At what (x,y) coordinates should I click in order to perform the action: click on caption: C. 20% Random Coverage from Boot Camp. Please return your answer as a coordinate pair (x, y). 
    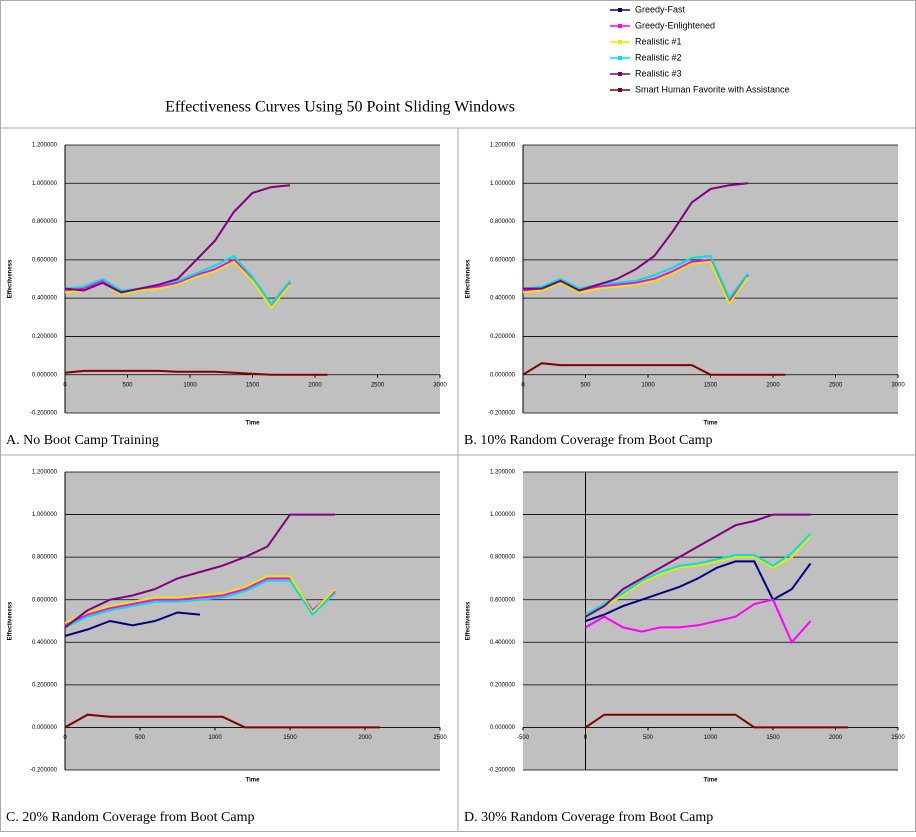
    Looking at the image, I should click on (130, 817).